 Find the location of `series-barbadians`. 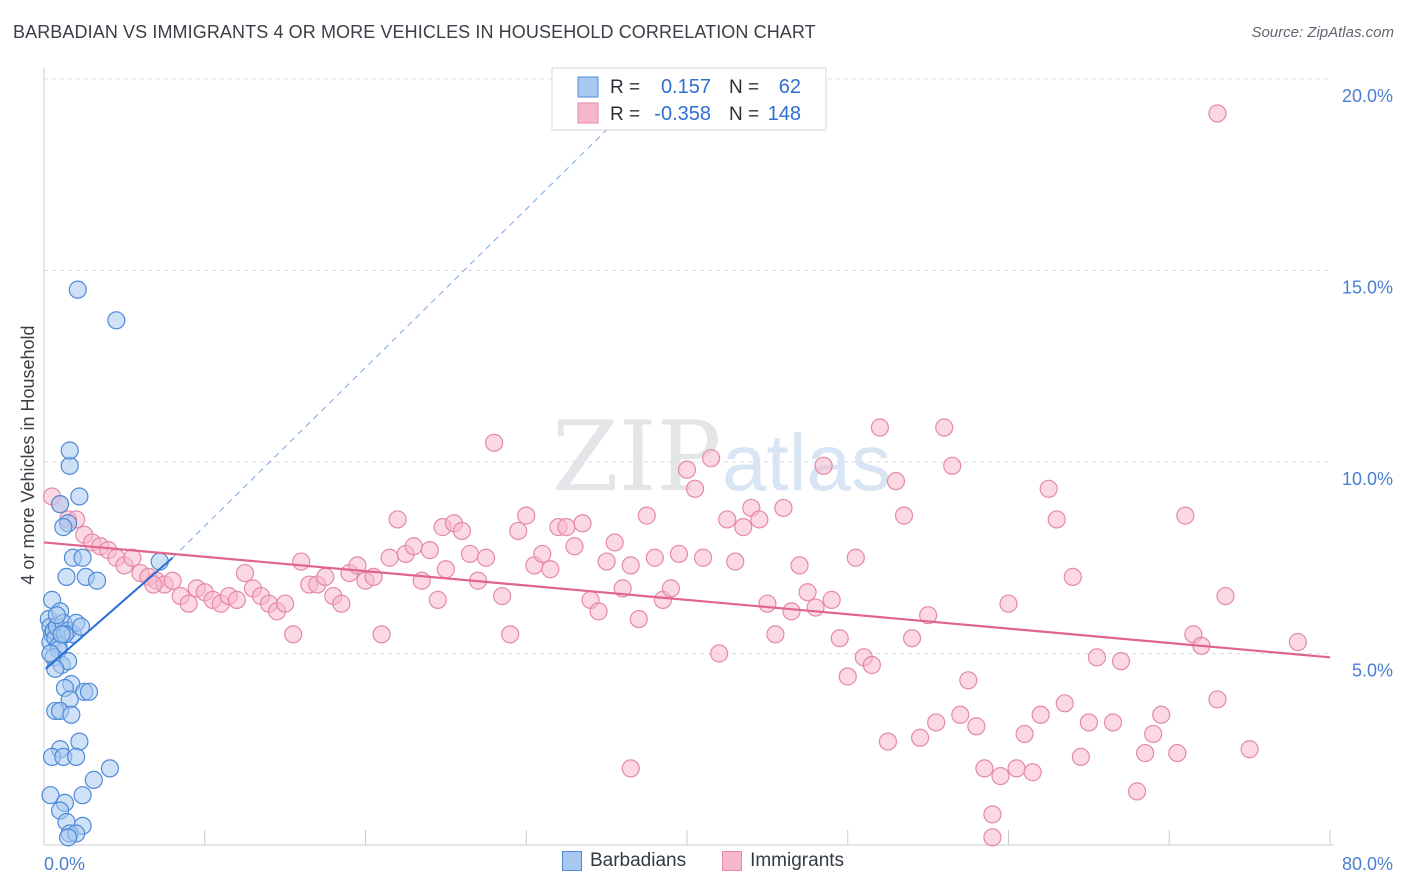

series-barbadians is located at coordinates (104, 563).